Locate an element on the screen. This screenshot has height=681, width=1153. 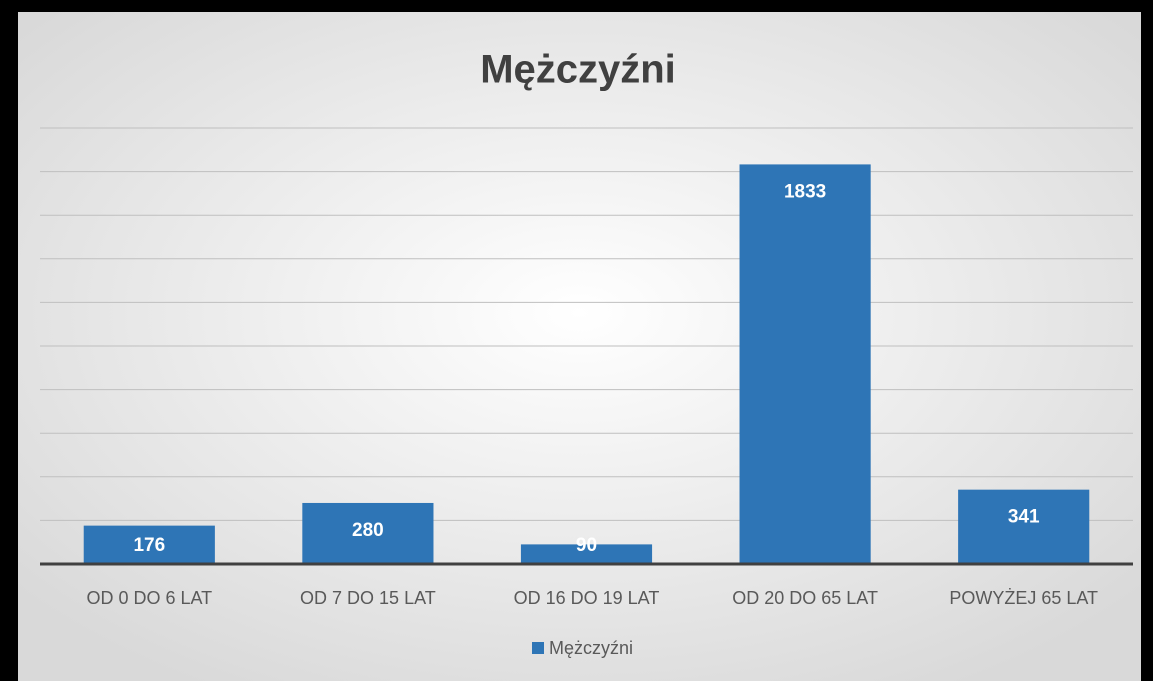
data-label: 280 is located at coordinates (368, 530).